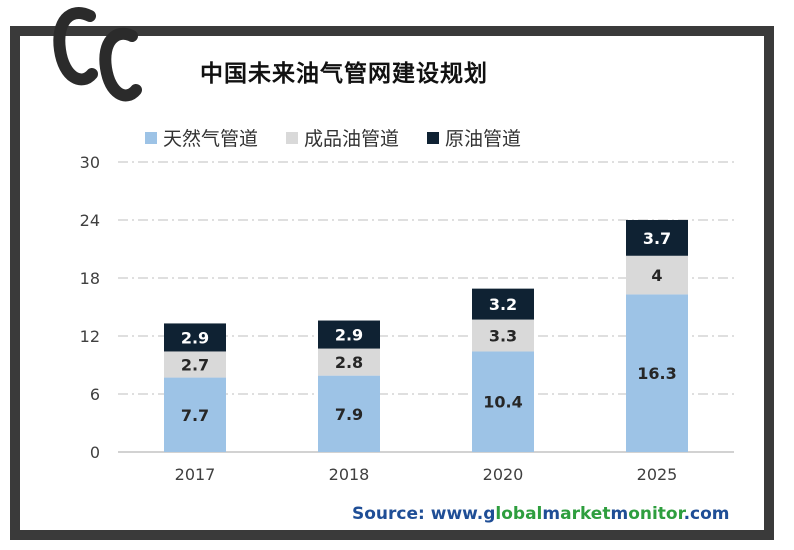 This screenshot has width=794, height=550. I want to click on data-label: 10.4, so click(502, 402).